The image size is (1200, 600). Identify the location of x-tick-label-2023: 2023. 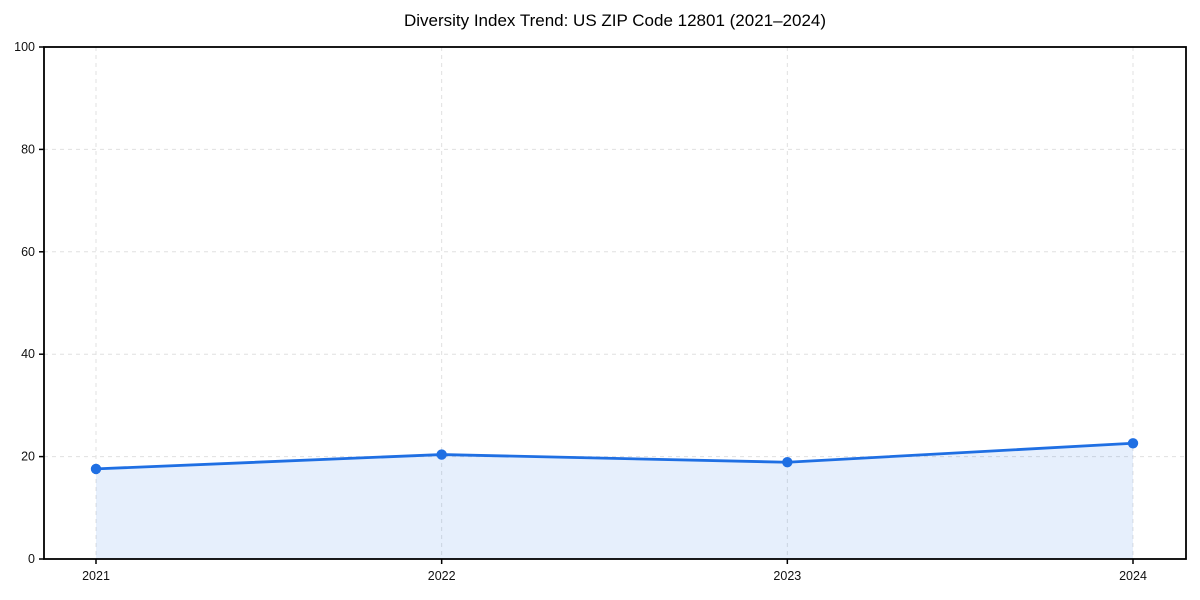
(787, 576).